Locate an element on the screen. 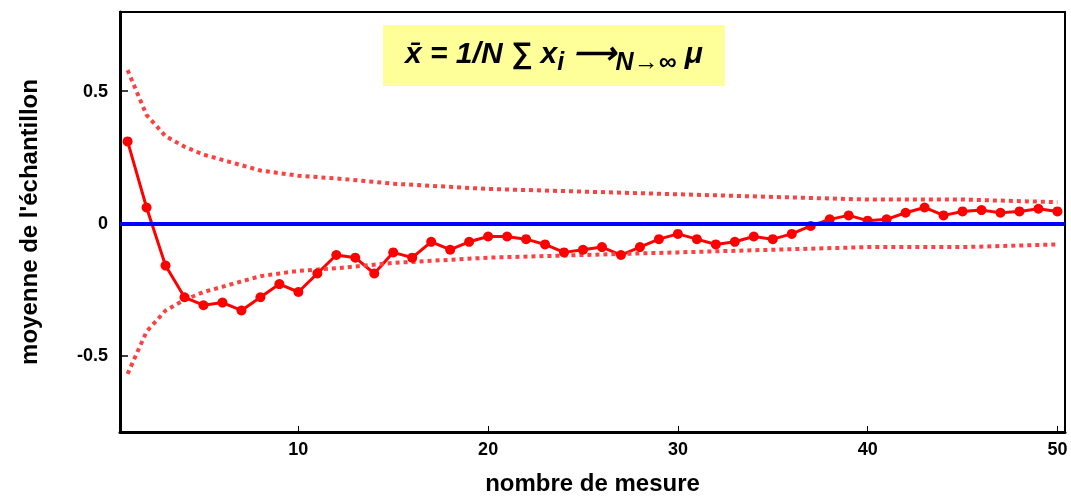  x-axis-title: nombre de mesure is located at coordinates (592, 482).